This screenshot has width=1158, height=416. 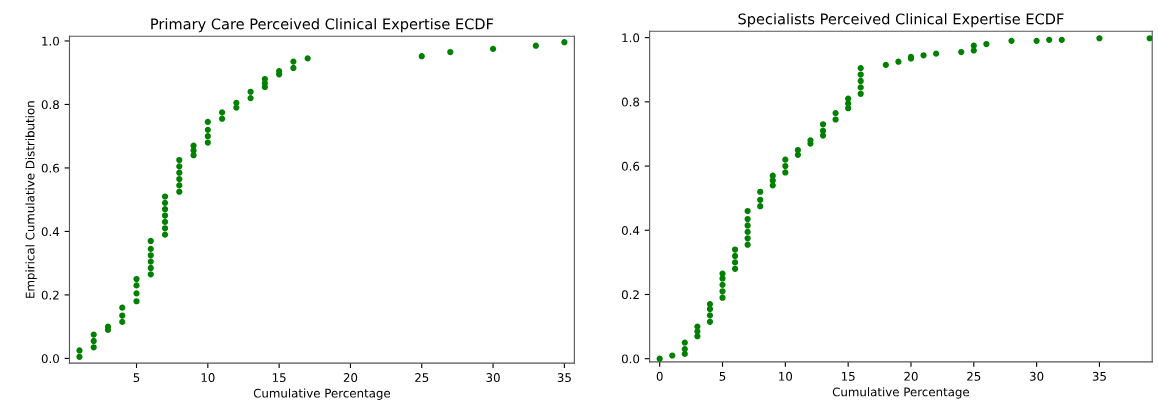 I want to click on chart-title: Specialists Perceived Clinical Expertise ECDF, so click(x=901, y=20).